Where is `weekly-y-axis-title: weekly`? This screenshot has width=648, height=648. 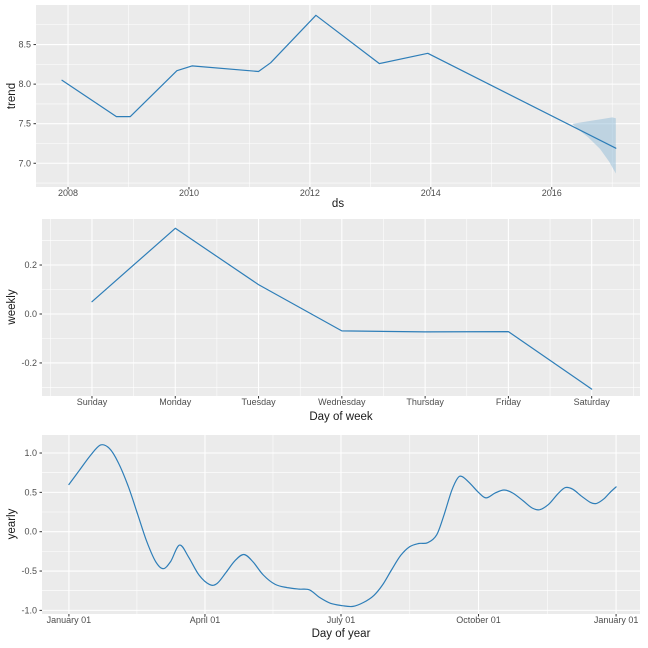 weekly-y-axis-title: weekly is located at coordinates (12, 307).